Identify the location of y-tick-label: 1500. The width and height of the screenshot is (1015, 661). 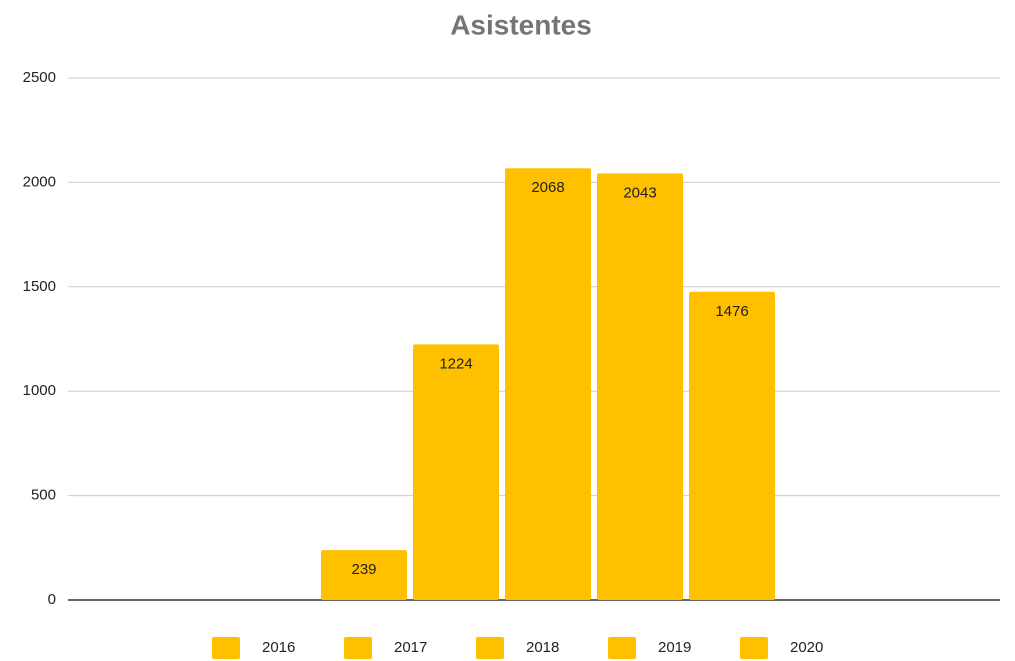
(39, 286).